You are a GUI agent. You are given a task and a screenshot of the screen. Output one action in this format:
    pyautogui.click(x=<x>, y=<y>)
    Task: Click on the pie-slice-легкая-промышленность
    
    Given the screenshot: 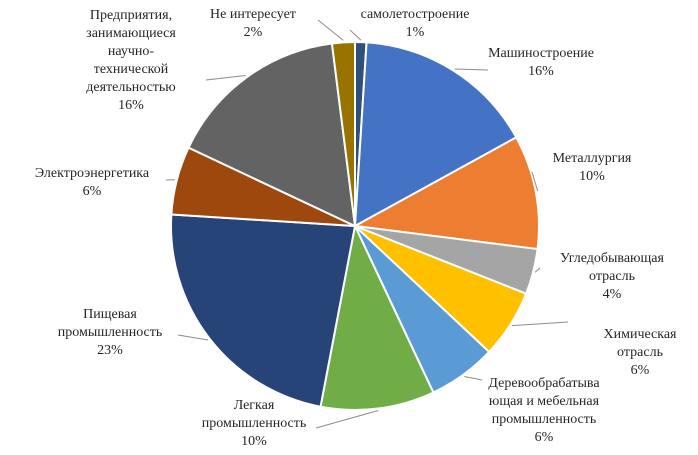 What is the action you would take?
    pyautogui.click(x=377, y=316)
    